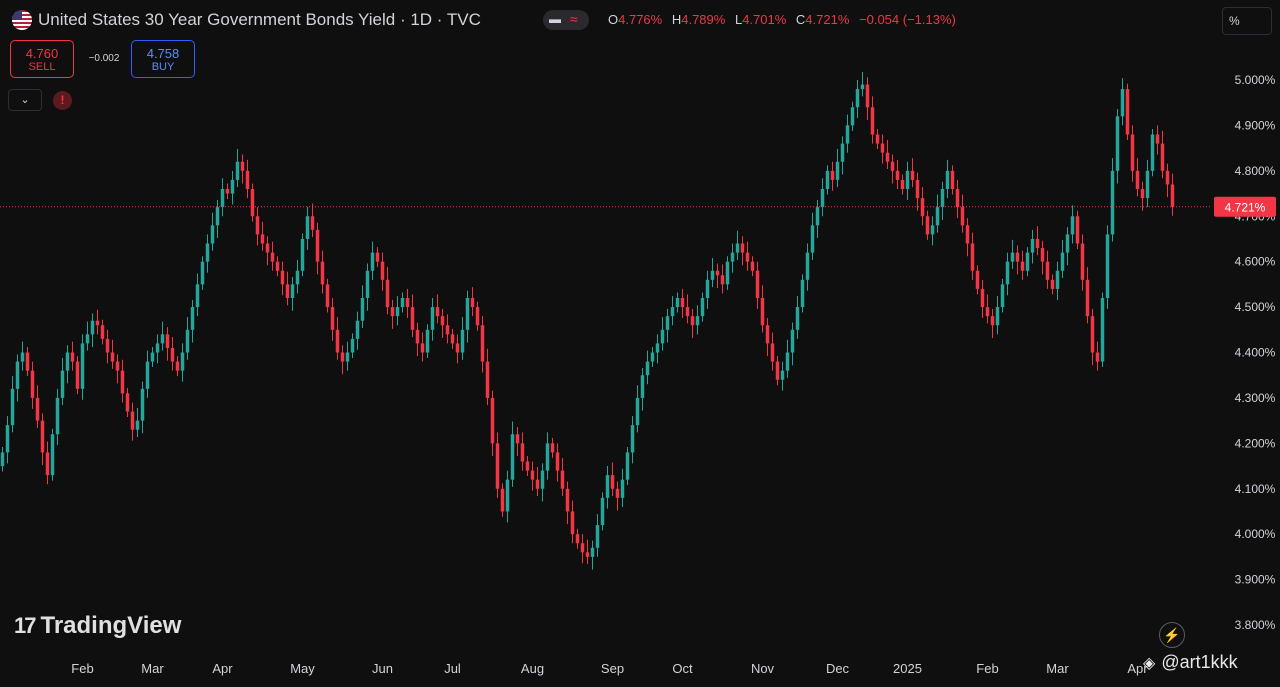 Image resolution: width=1280 pixels, height=687 pixels. What do you see at coordinates (987, 668) in the screenshot?
I see `x-tick-label: Feb` at bounding box center [987, 668].